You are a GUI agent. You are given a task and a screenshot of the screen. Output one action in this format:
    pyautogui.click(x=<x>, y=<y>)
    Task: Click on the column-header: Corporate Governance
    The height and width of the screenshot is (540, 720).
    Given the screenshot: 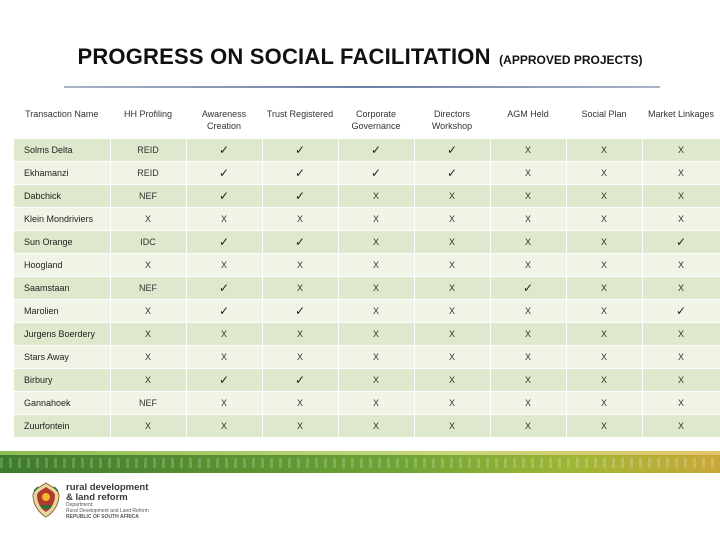 What is the action you would take?
    pyautogui.click(x=376, y=121)
    